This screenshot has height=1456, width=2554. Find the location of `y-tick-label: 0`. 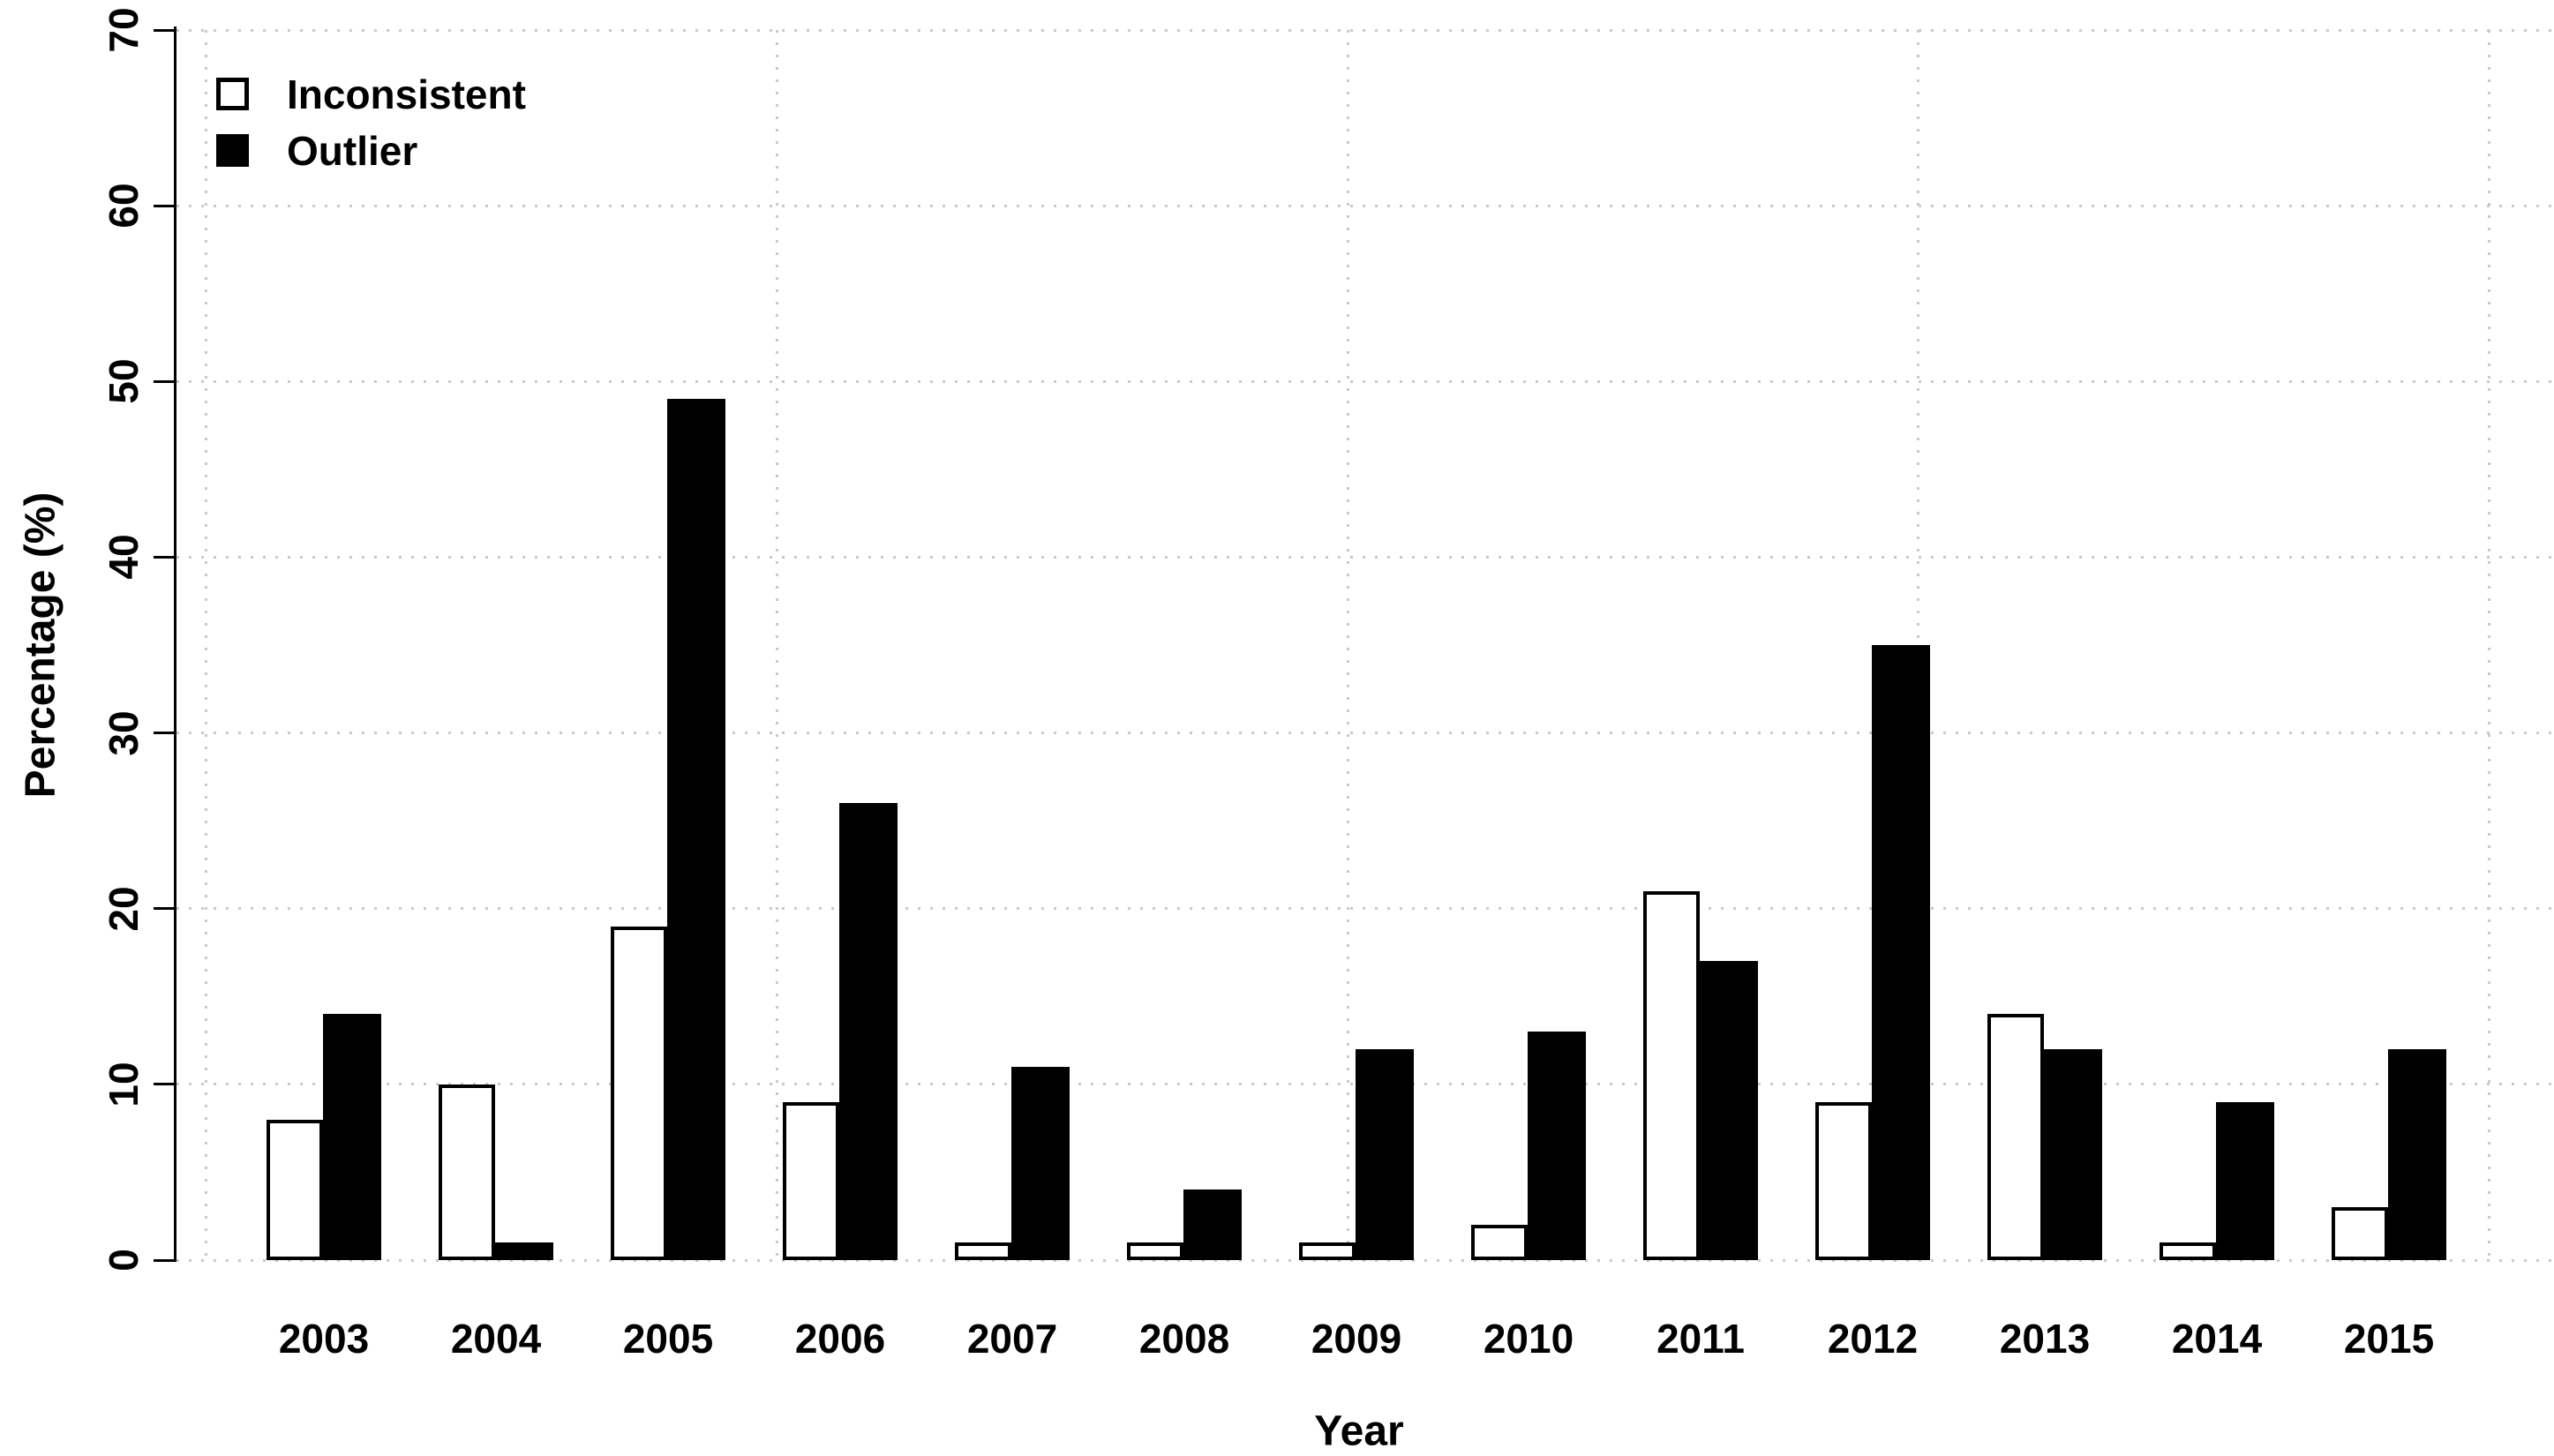

y-tick-label: 0 is located at coordinates (123, 1260).